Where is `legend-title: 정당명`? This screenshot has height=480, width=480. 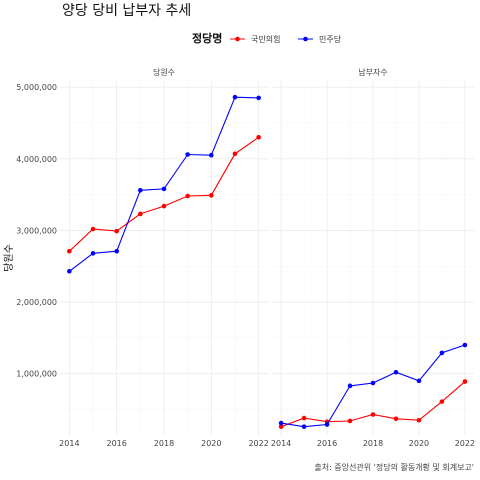 legend-title: 정당명 is located at coordinates (207, 38).